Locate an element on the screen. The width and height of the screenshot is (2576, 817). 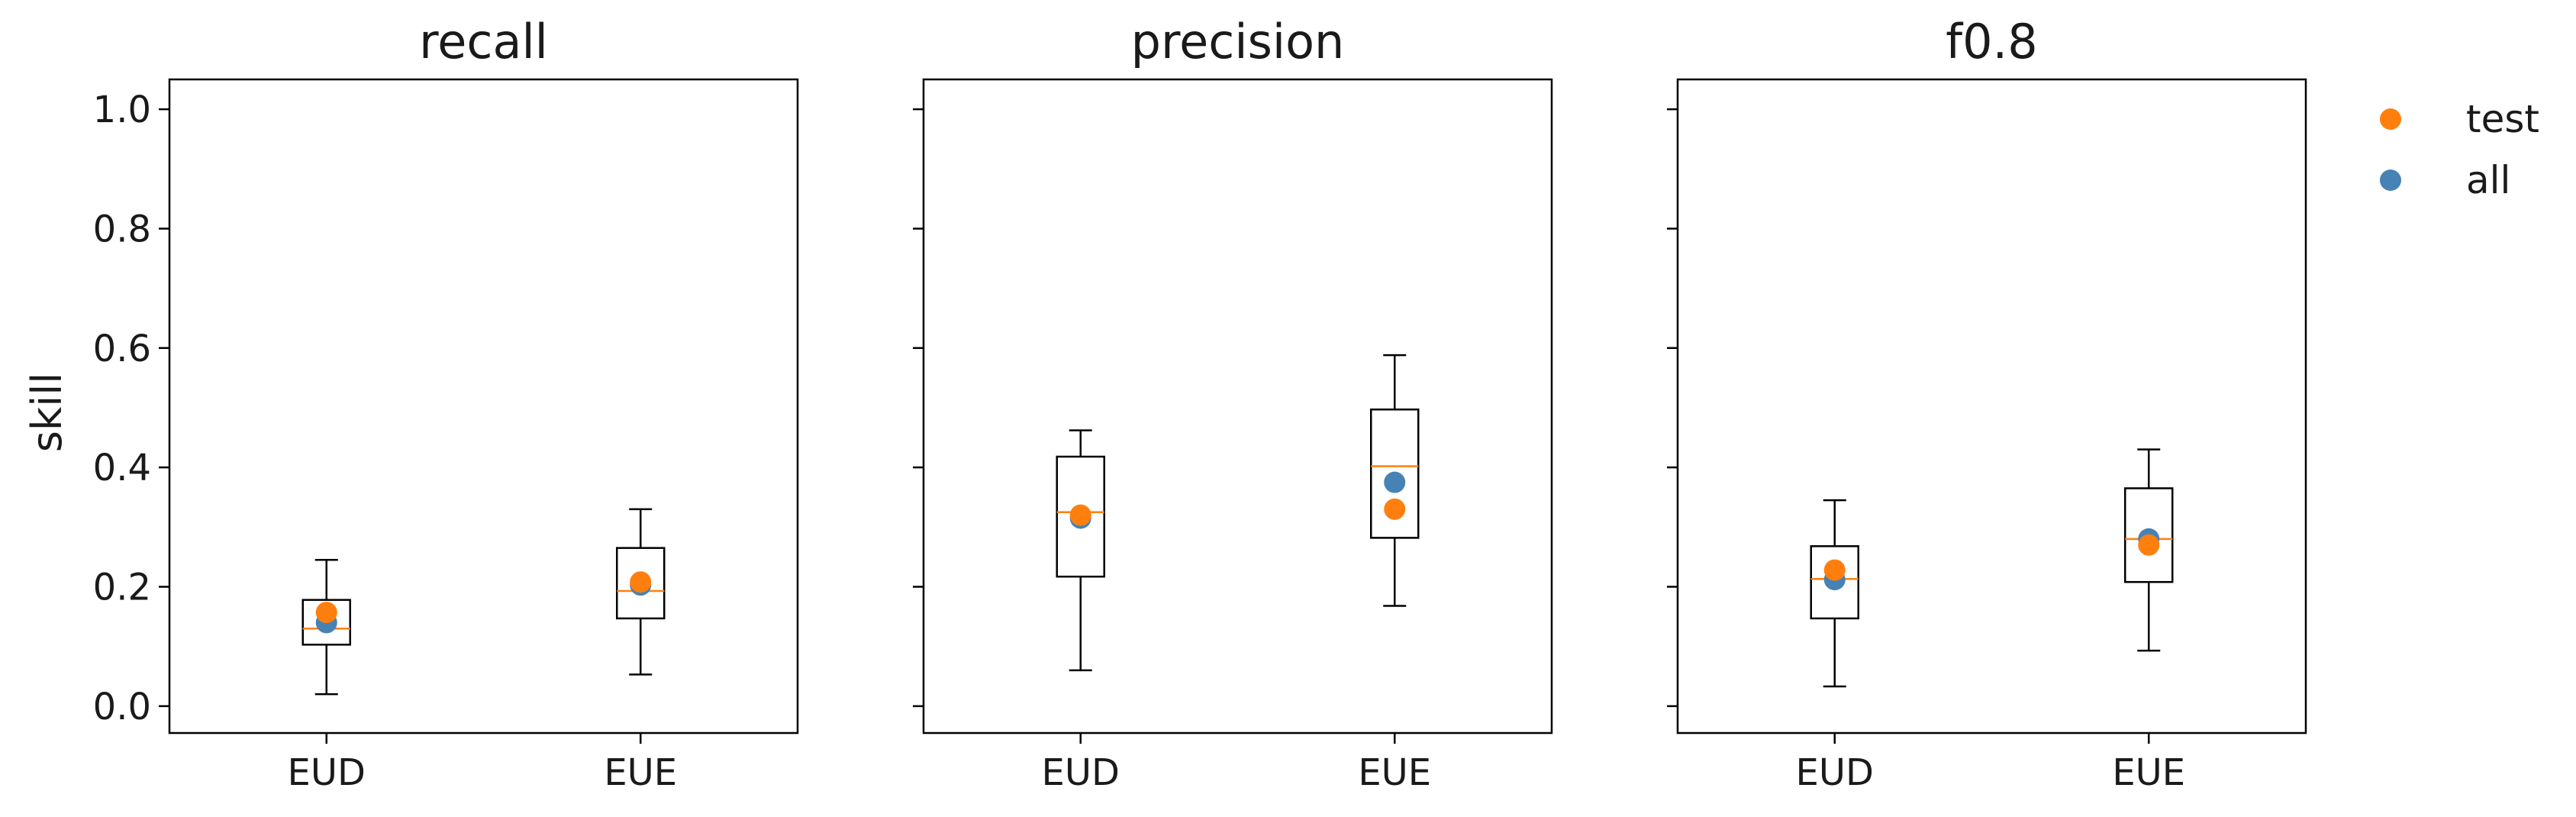
y-tick-label: 0.4 is located at coordinates (122, 468).